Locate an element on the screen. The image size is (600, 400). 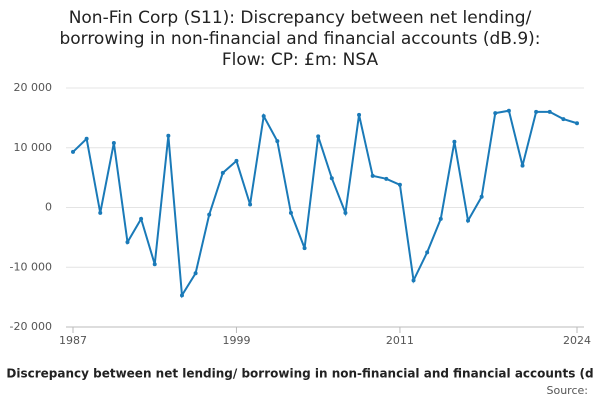
y-tick-label: -10 000 is located at coordinates (31, 266).